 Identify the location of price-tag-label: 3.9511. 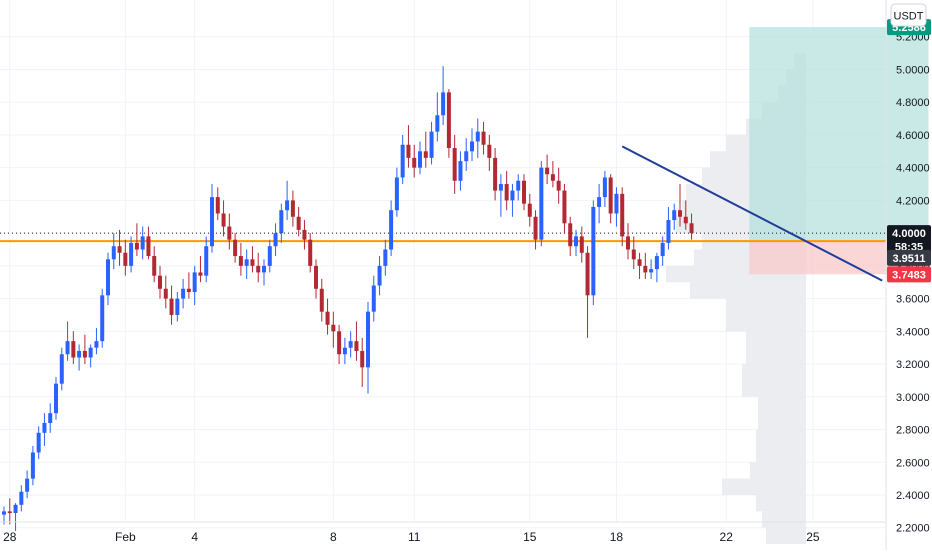
(908, 259).